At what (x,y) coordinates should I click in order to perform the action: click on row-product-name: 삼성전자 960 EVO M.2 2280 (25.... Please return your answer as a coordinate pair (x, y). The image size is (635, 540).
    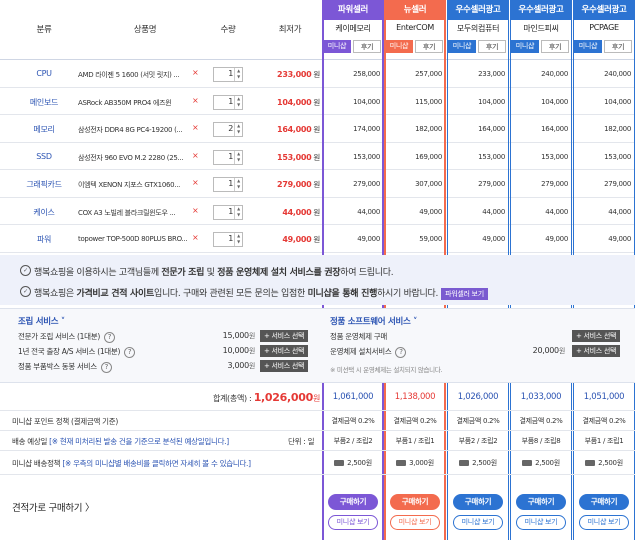
    Looking at the image, I should click on (131, 157).